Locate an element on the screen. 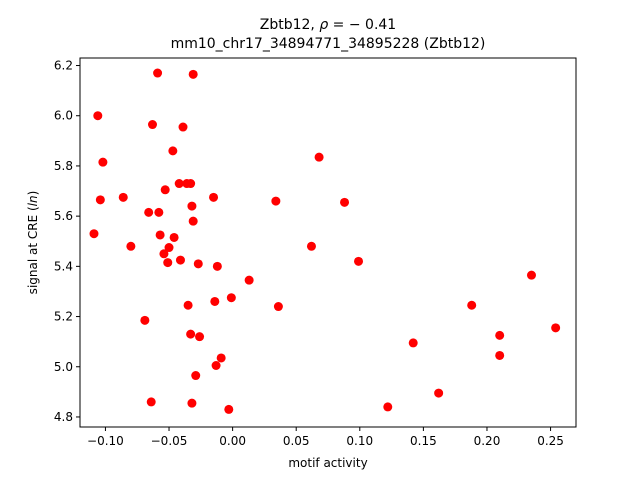 This screenshot has width=640, height=484. y-axis-label: signal at CRE (ln) is located at coordinates (33, 243).